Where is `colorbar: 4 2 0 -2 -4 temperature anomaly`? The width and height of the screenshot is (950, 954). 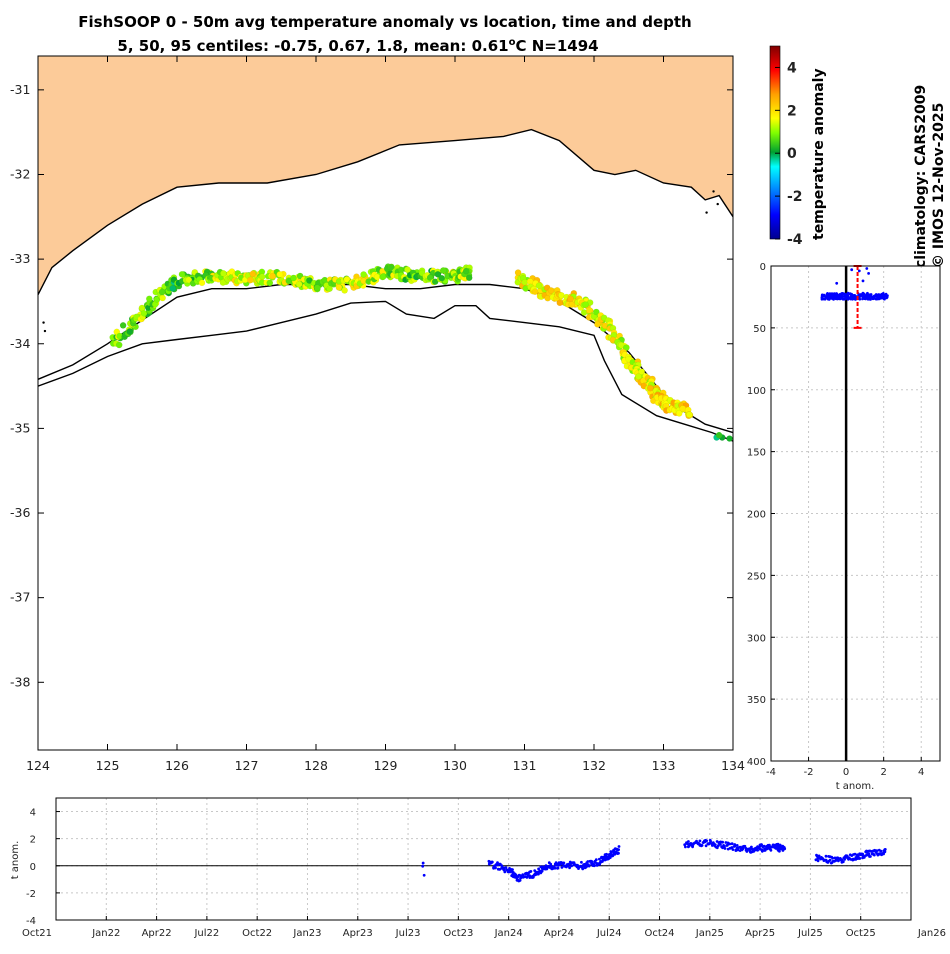
colorbar: 4 2 0 -2 -4 temperature anomaly is located at coordinates (798, 146).